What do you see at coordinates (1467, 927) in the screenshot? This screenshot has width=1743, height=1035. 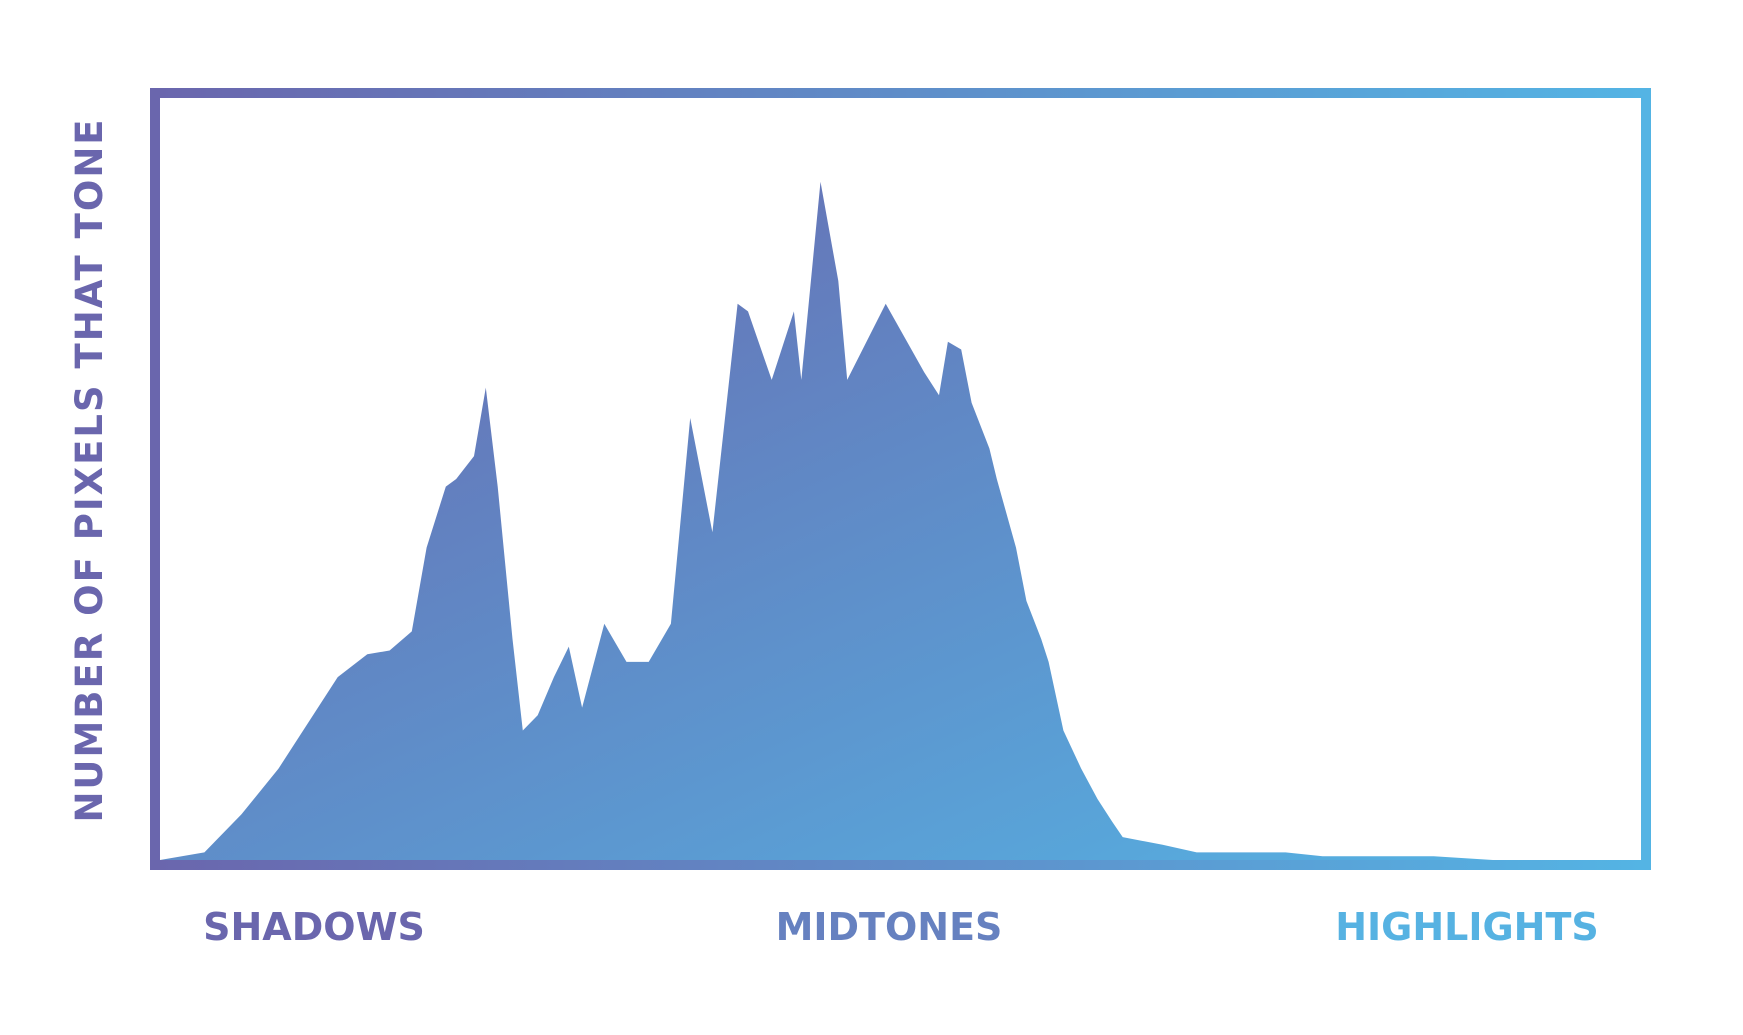 I see `highlights-label: HIGHLIGHTS` at bounding box center [1467, 927].